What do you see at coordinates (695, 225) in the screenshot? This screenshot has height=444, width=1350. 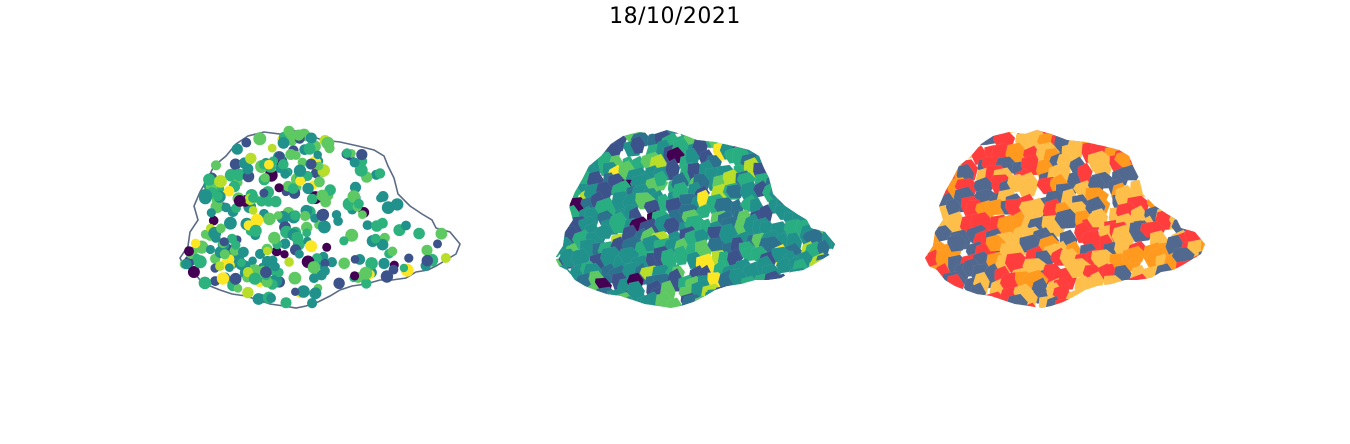 I see `choropleth-map` at bounding box center [695, 225].